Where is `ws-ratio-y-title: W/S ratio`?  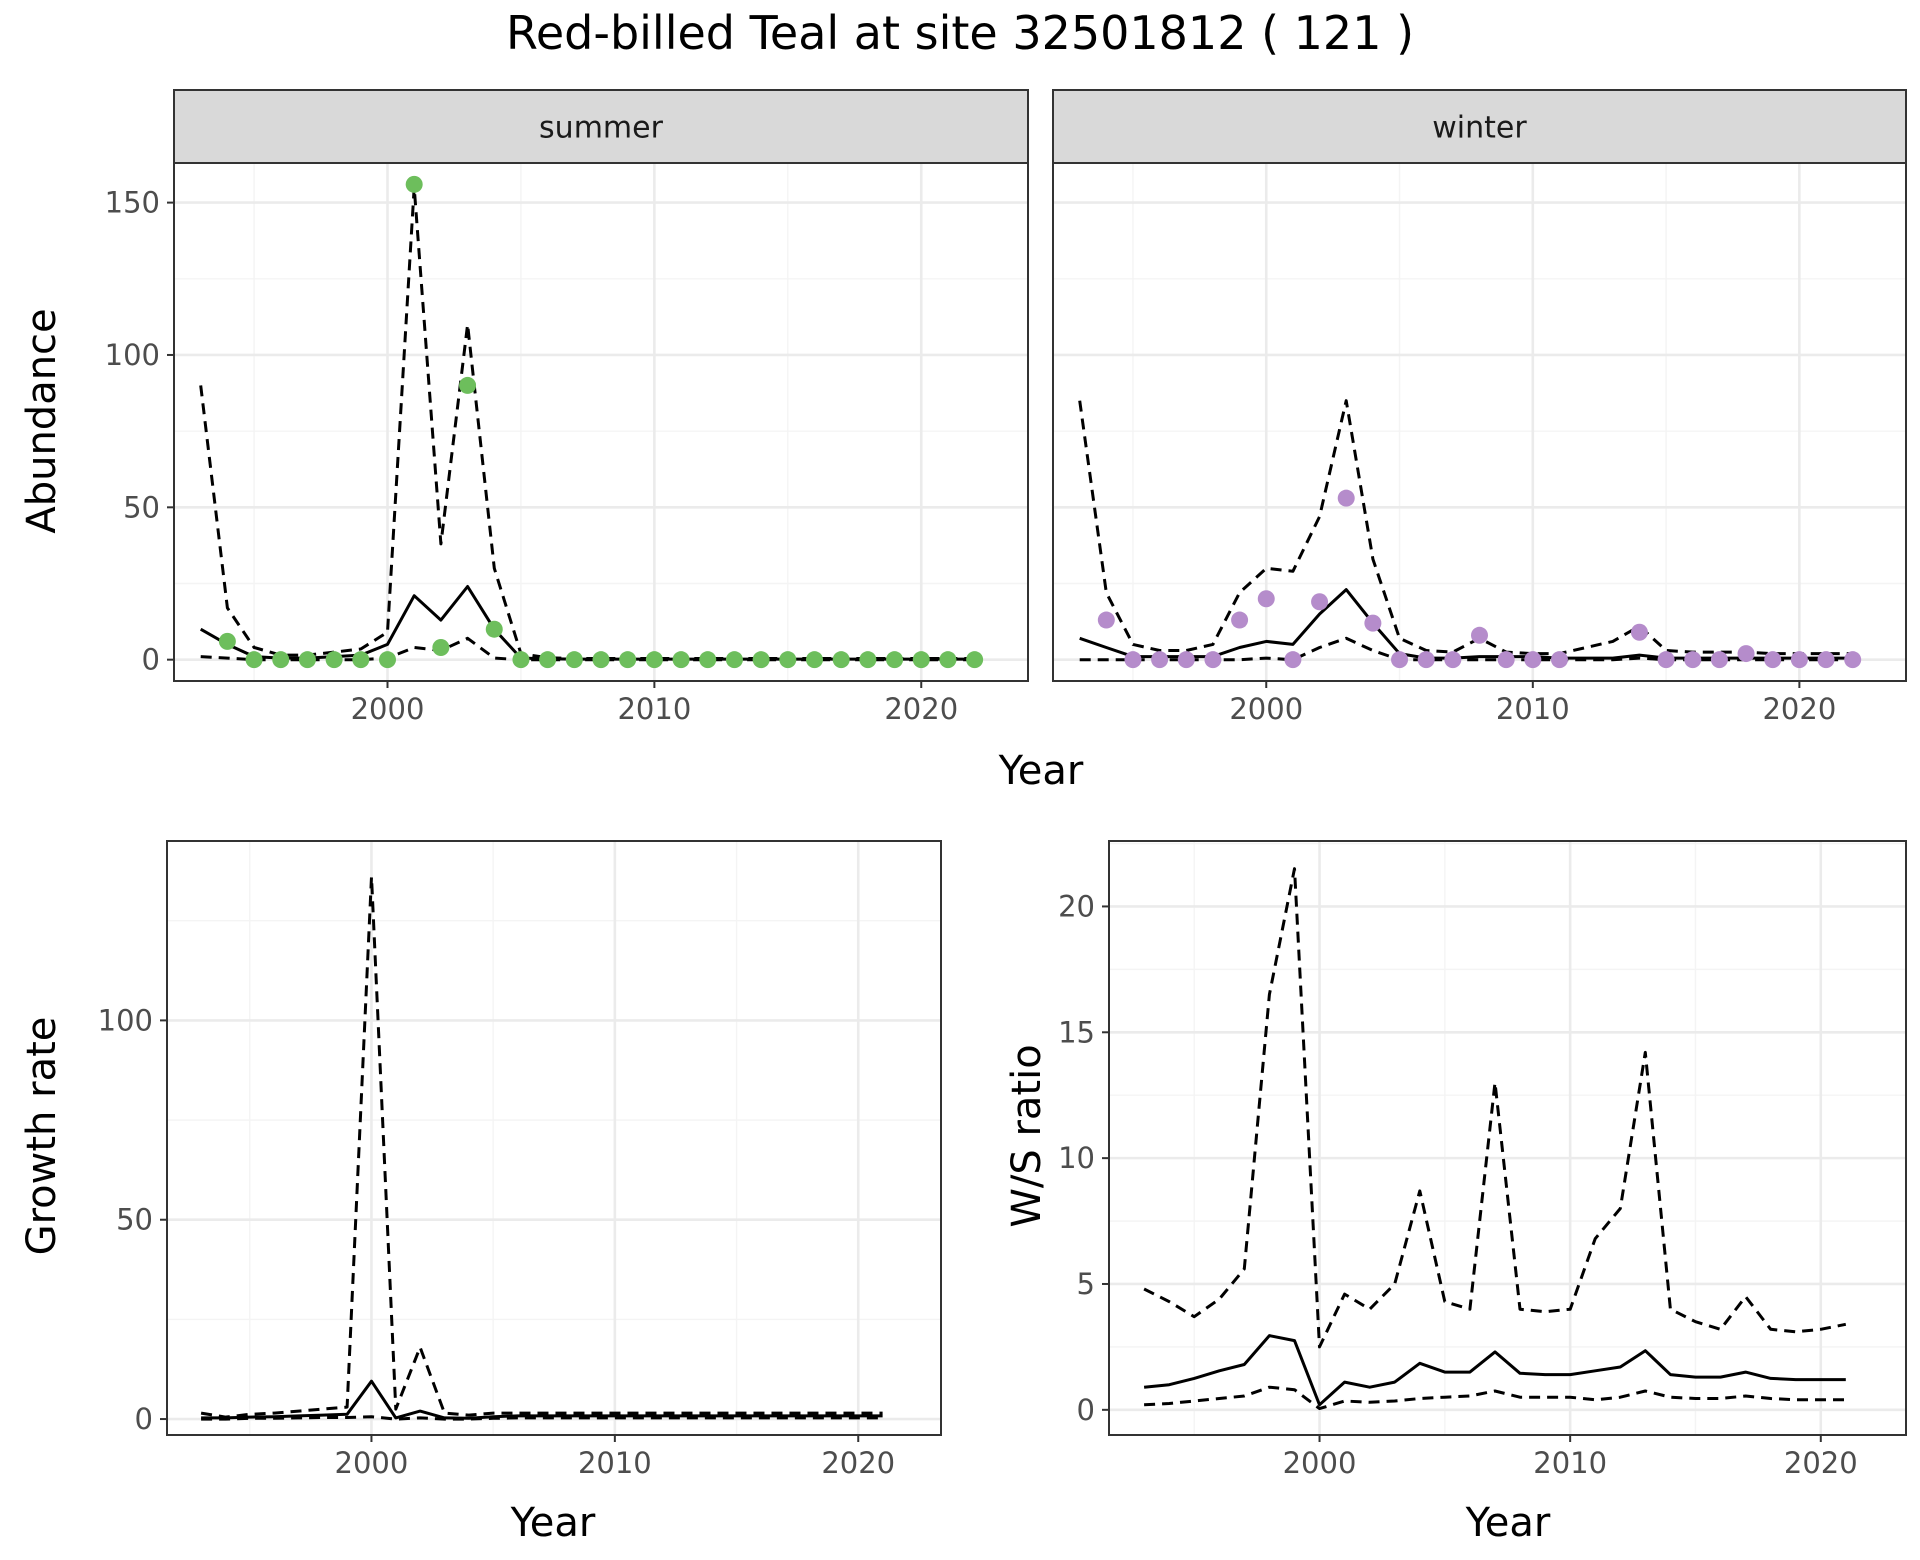
ws-ratio-y-title: W/S ratio is located at coordinates (1027, 1135).